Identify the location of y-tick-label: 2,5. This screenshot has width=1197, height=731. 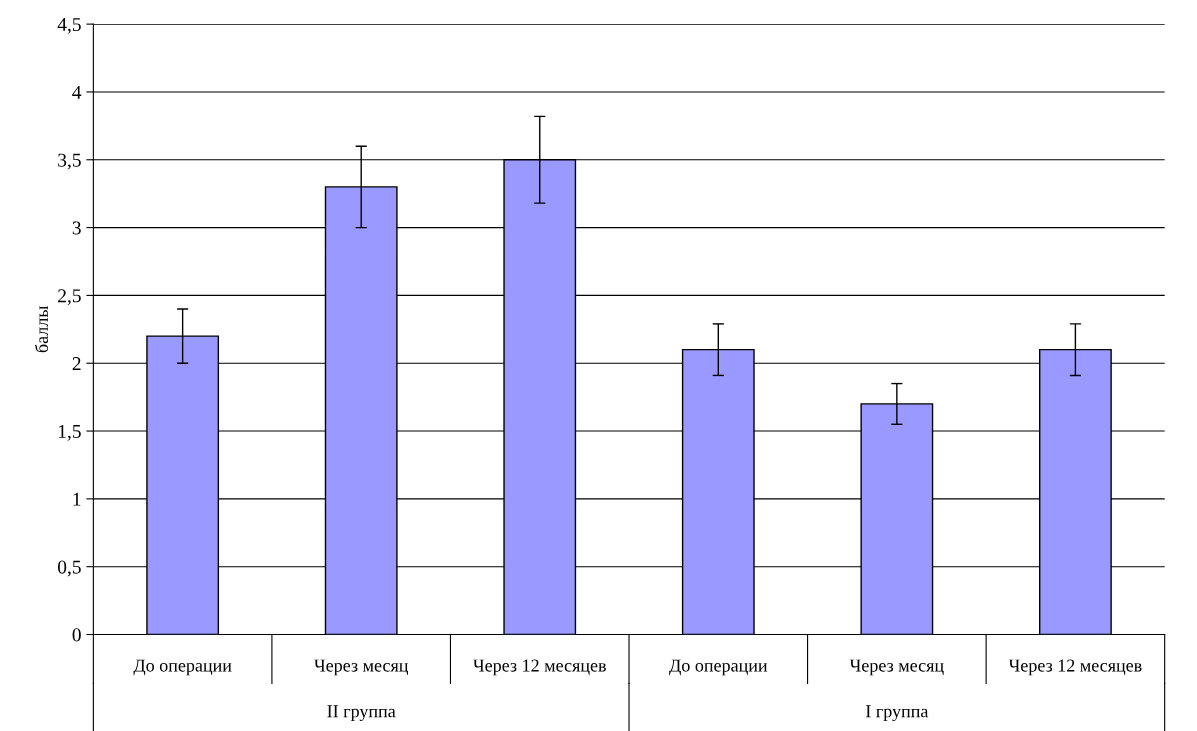
(69, 297).